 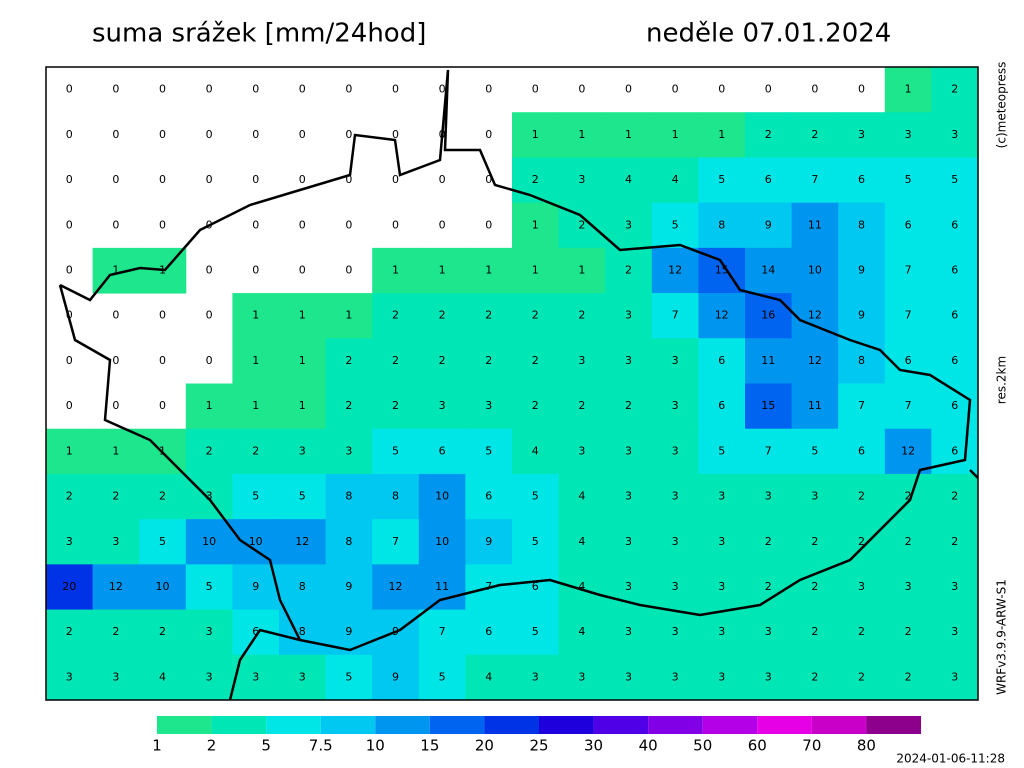 What do you see at coordinates (861, 360) in the screenshot?
I see `precip-value: 8` at bounding box center [861, 360].